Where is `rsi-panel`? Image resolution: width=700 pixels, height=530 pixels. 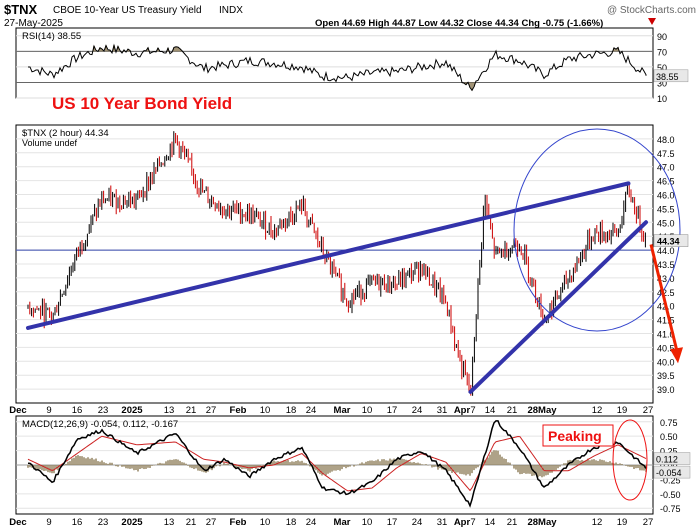
rsi-panel is located at coordinates (334, 63).